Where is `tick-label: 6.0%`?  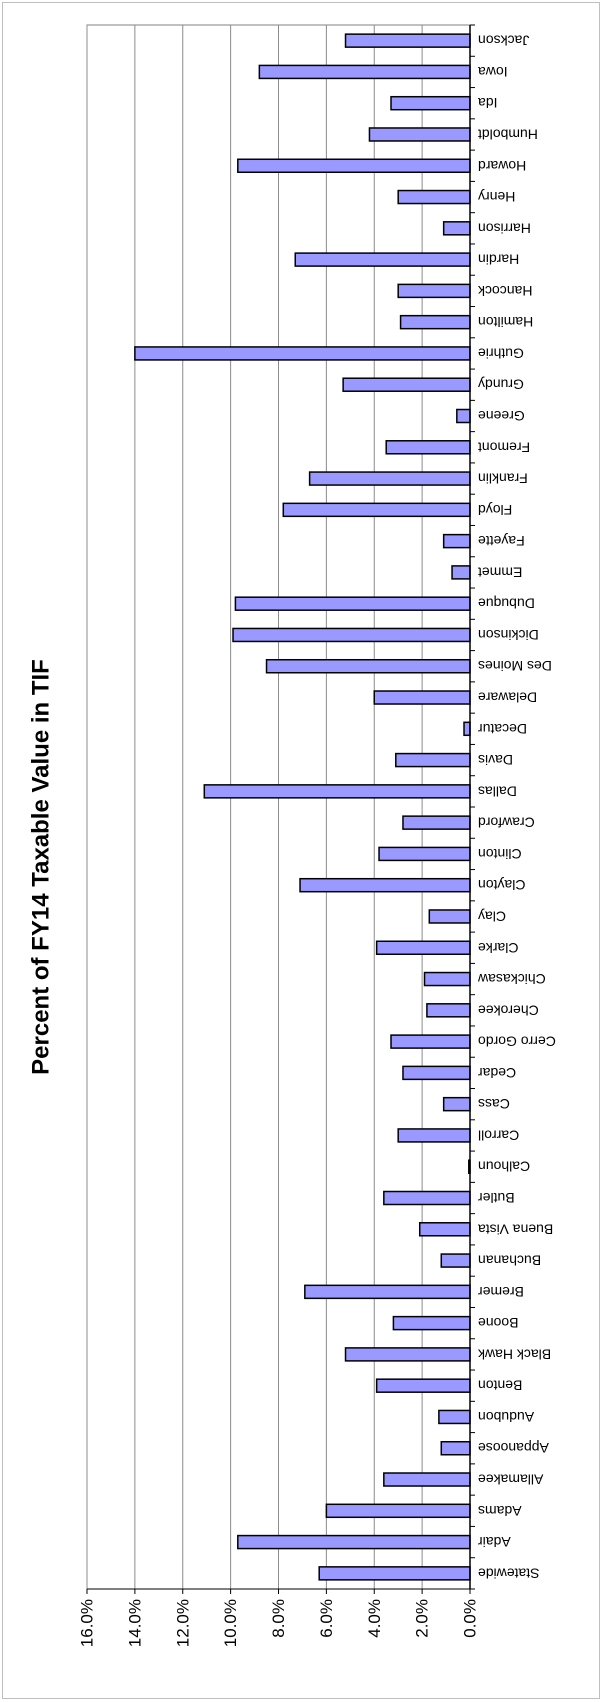 tick-label: 6.0% is located at coordinates (326, 1618).